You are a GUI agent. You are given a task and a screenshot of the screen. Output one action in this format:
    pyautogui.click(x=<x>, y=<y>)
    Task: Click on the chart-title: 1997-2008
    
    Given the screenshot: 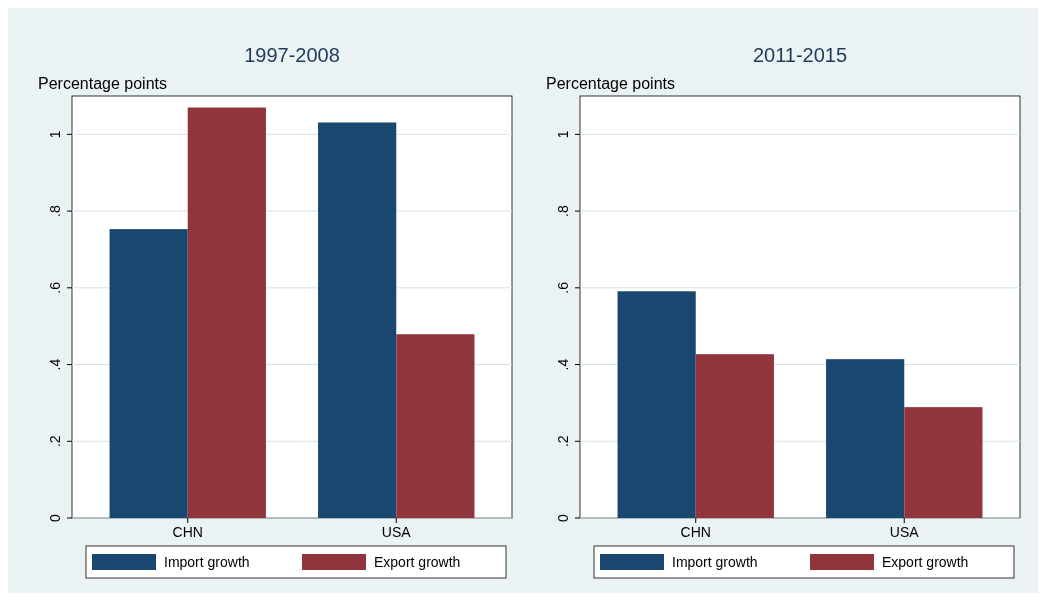 What is the action you would take?
    pyautogui.click(x=292, y=55)
    